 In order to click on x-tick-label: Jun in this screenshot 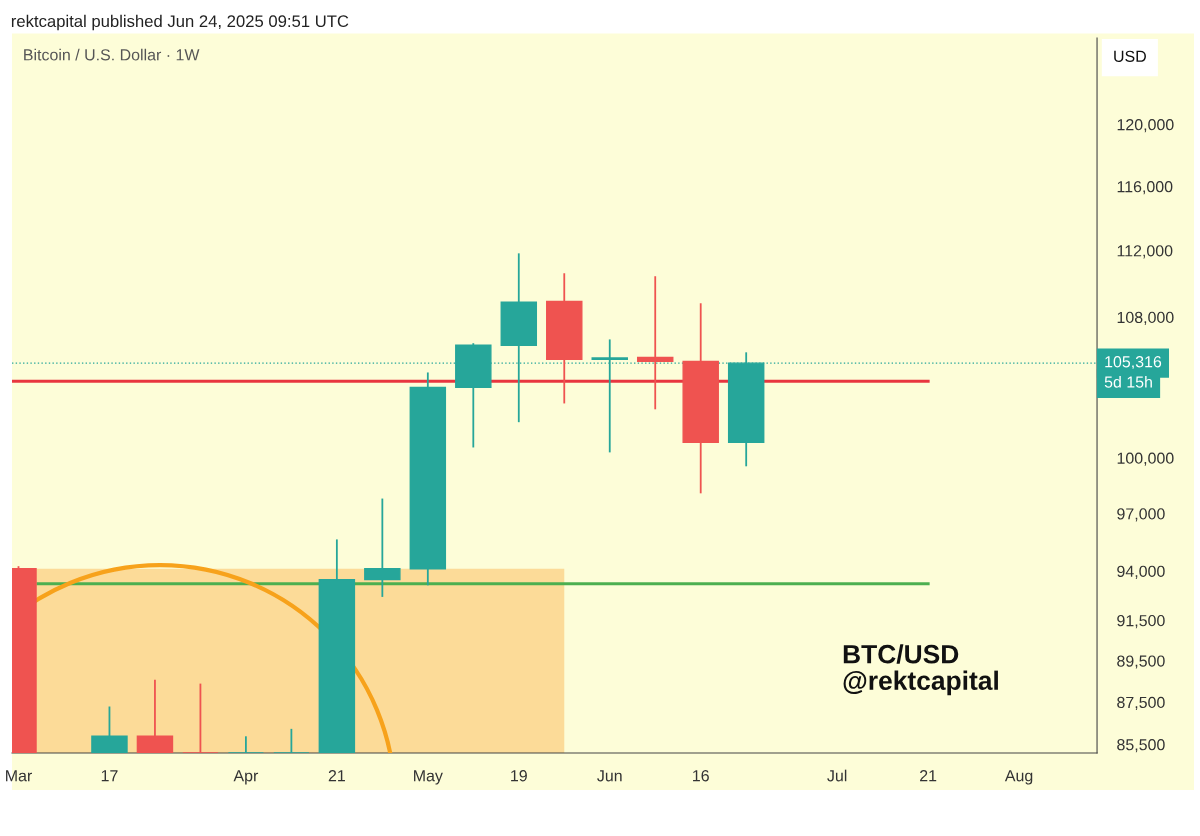, I will do `click(609, 776)`.